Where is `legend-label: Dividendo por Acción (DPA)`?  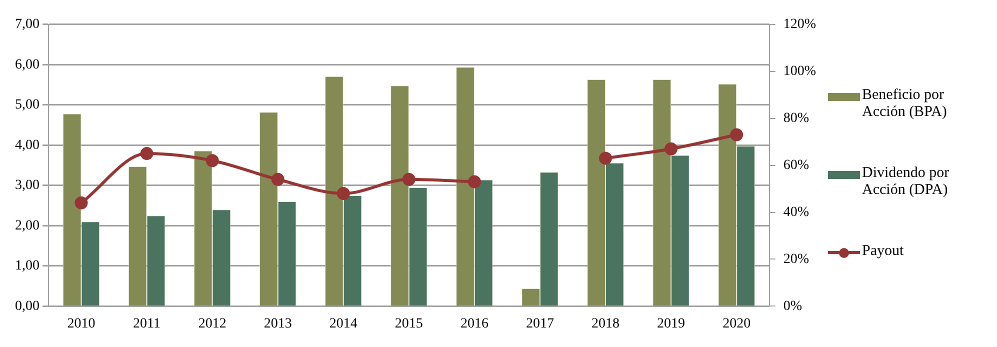
legend-label: Dividendo por Acción (DPA) is located at coordinates (906, 181).